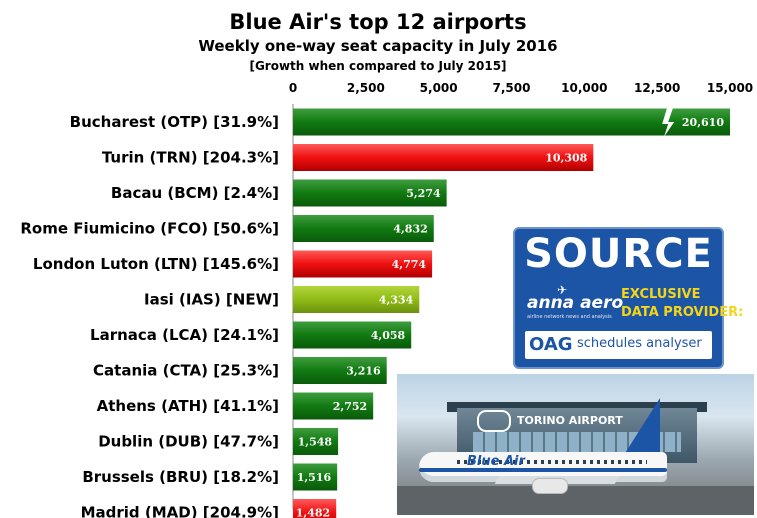 The image size is (757, 518). I want to click on aircraft-stripe, so click(543, 470).